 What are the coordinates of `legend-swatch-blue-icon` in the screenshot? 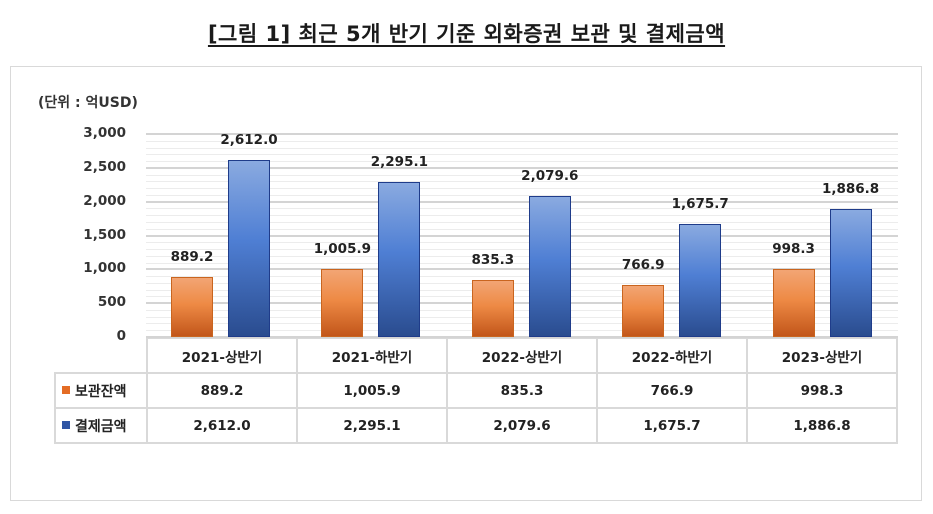 It's located at (66, 424).